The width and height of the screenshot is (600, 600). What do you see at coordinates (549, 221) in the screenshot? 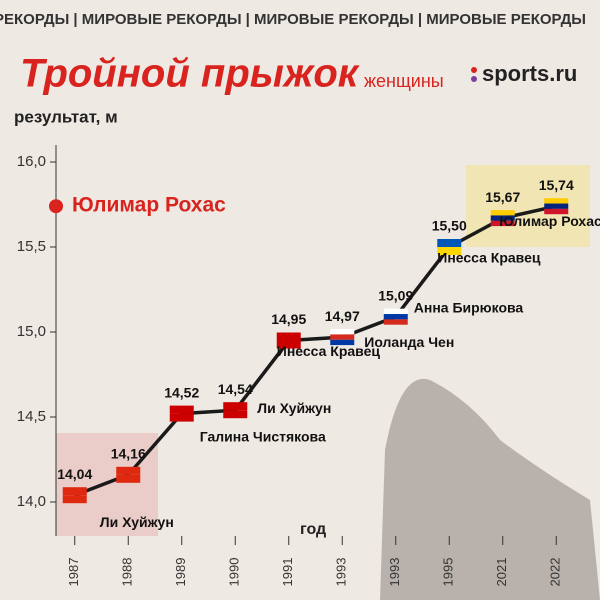
I see `athlete-name: Юлимар Рохас` at bounding box center [549, 221].